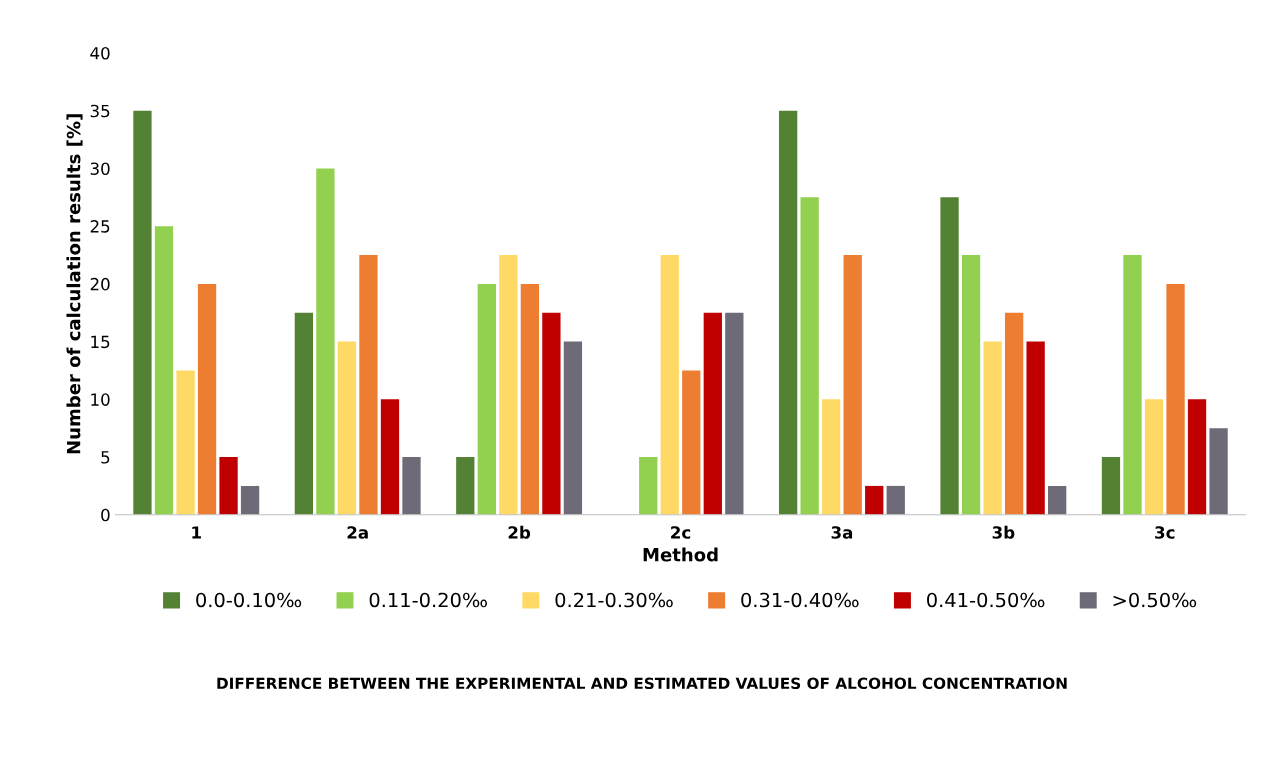 This screenshot has width=1284, height=757. I want to click on x-tick-label: 1, so click(196, 532).